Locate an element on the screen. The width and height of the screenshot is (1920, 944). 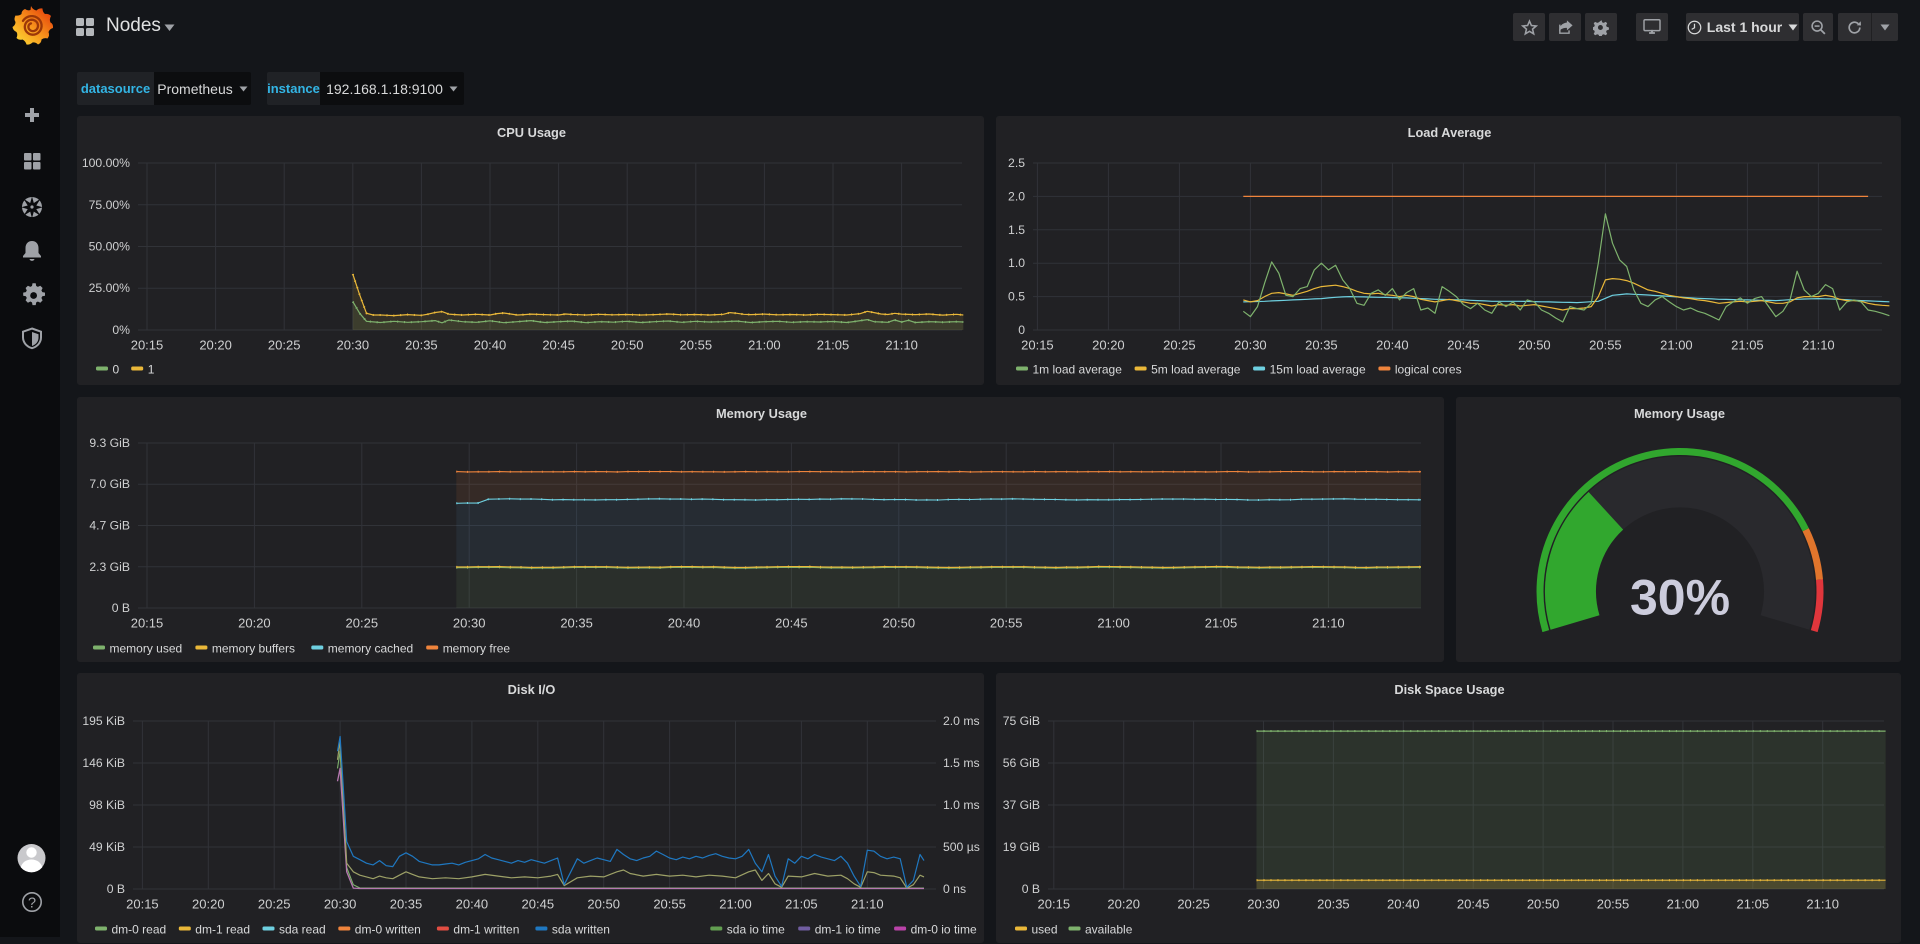
svg-text: memory free is located at coordinates (477, 649).